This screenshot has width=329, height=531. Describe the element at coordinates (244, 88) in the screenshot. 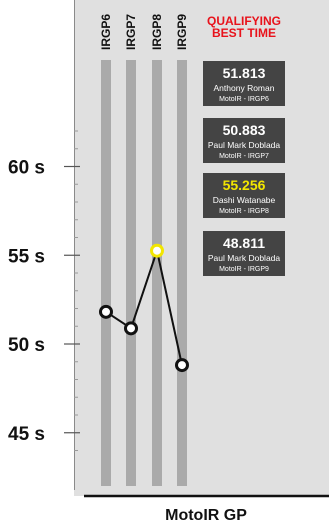

I see `annotation-rider: Anthony Roman` at that location.